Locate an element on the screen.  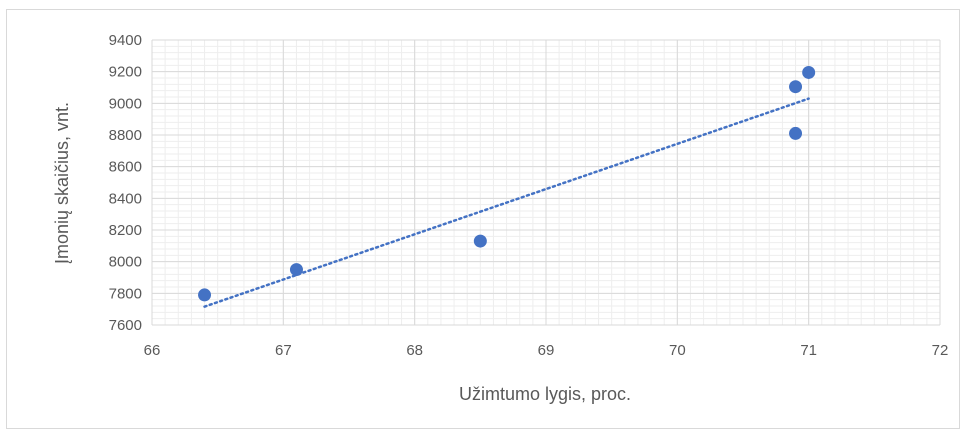
y-tick-label: 7800 is located at coordinates (125, 293).